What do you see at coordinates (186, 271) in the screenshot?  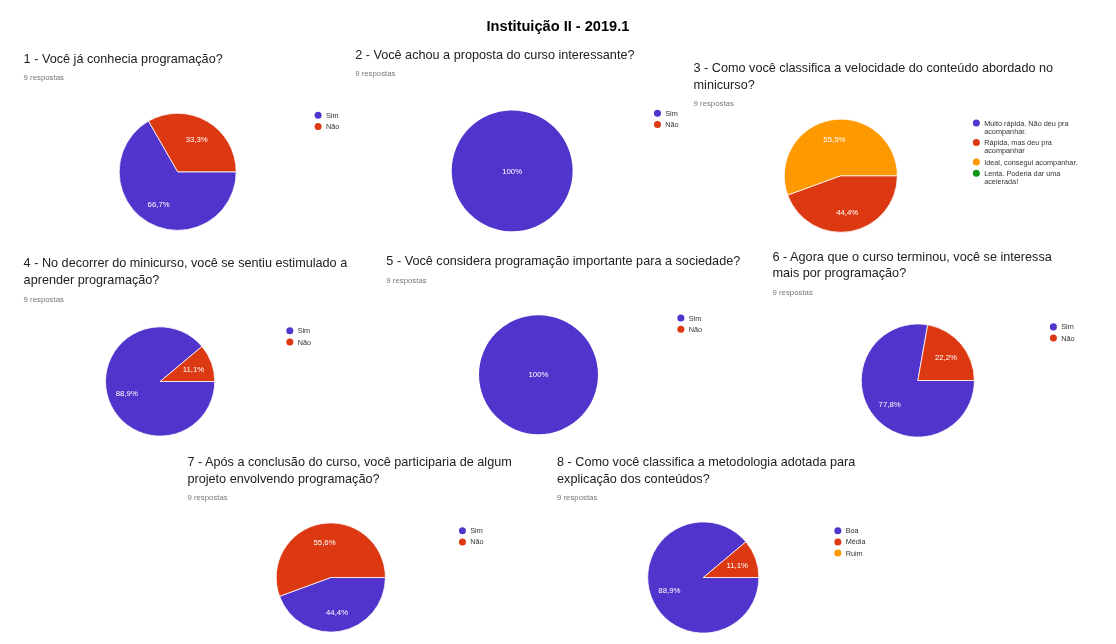 I see `chart-title: 4 - No decorrer do minicurso, você se sentiu estimulado a aprender programação?` at bounding box center [186, 271].